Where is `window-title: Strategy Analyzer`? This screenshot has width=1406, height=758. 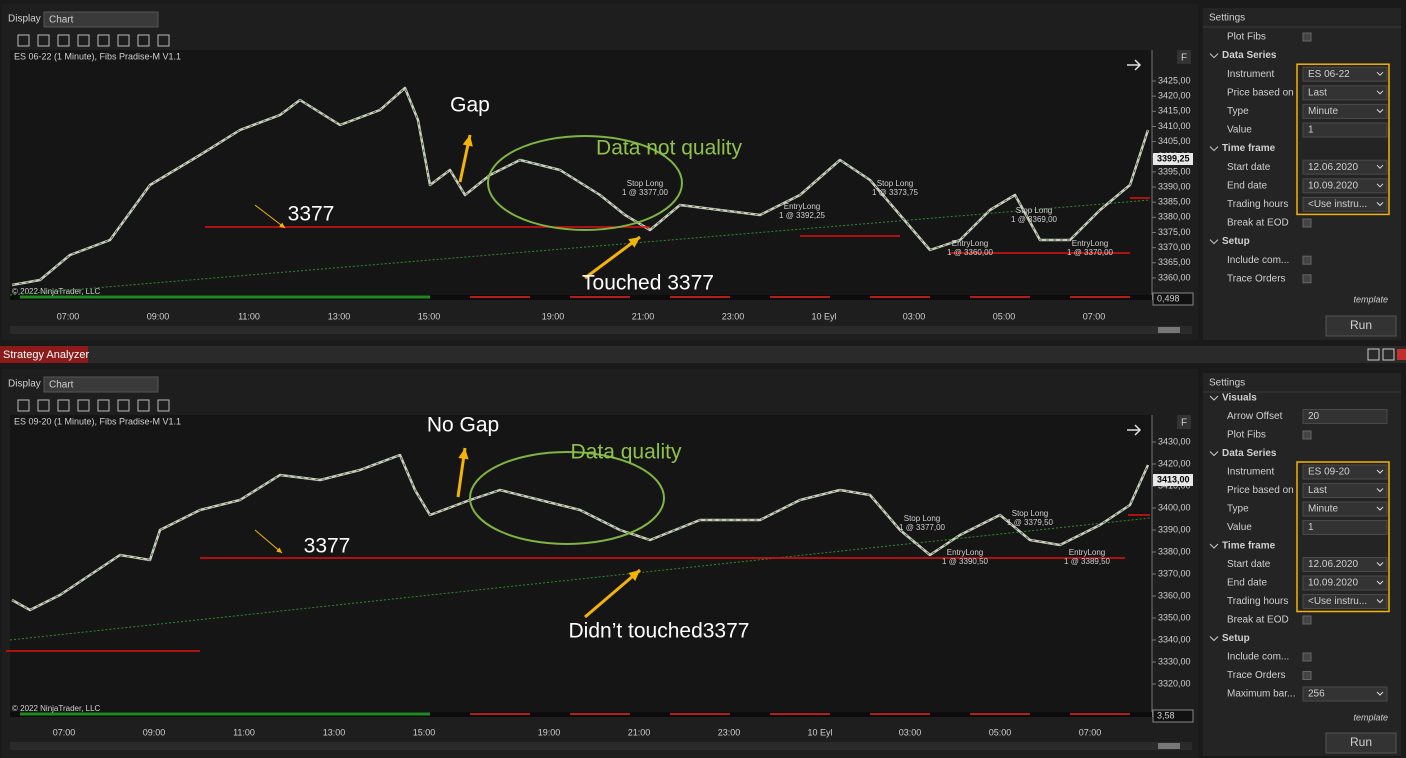 window-title: Strategy Analyzer is located at coordinates (46, 355).